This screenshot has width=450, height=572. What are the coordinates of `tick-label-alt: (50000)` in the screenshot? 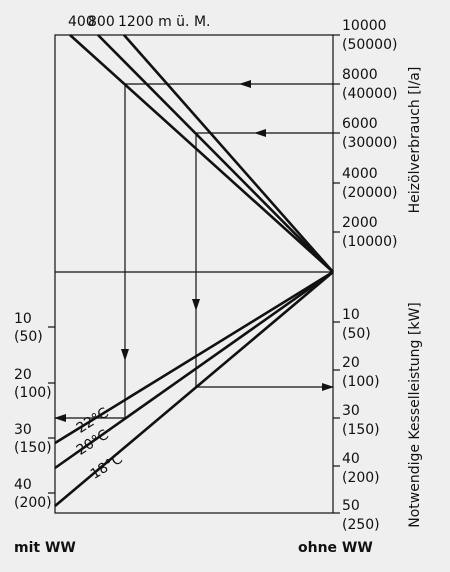 It's located at (369, 45).